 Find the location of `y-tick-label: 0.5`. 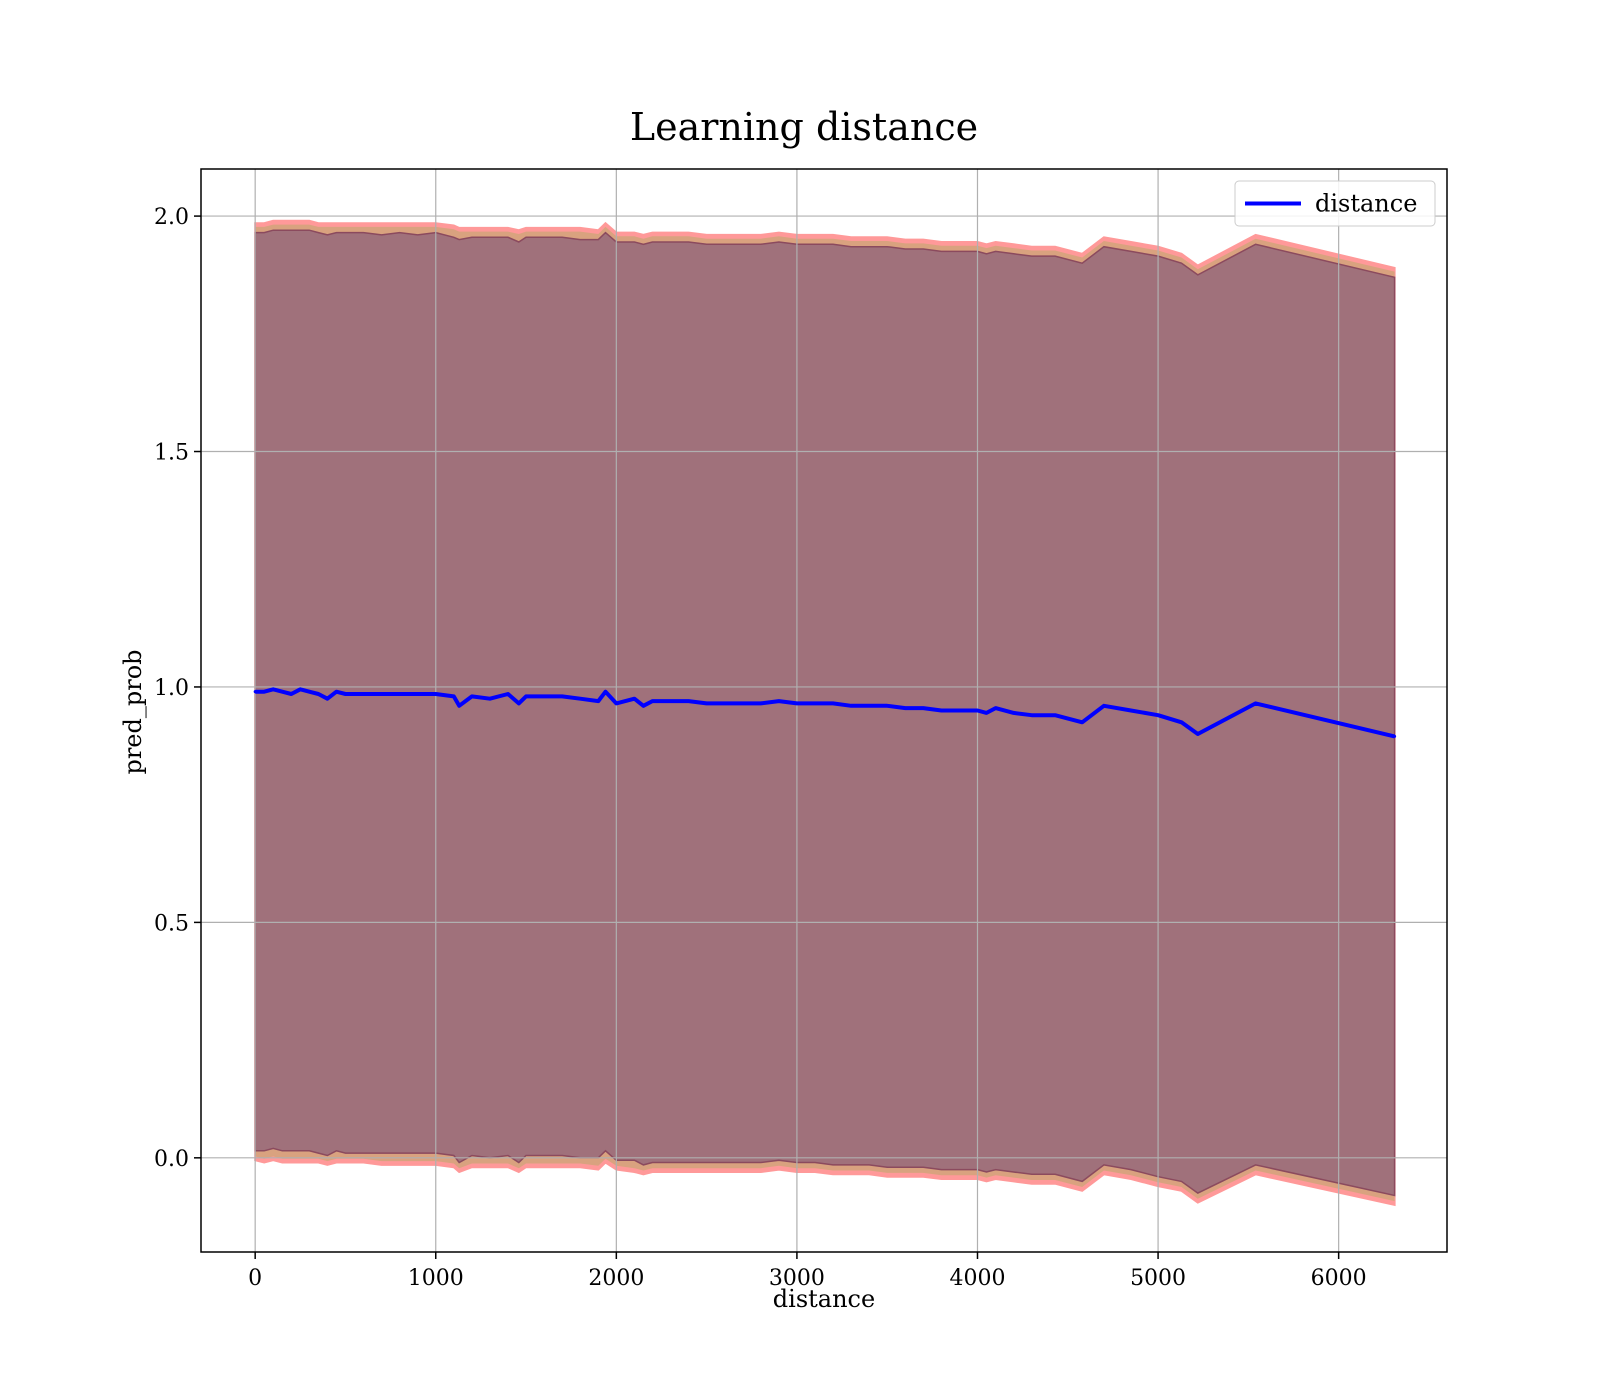

y-tick-label: 0.5 is located at coordinates (171, 923).